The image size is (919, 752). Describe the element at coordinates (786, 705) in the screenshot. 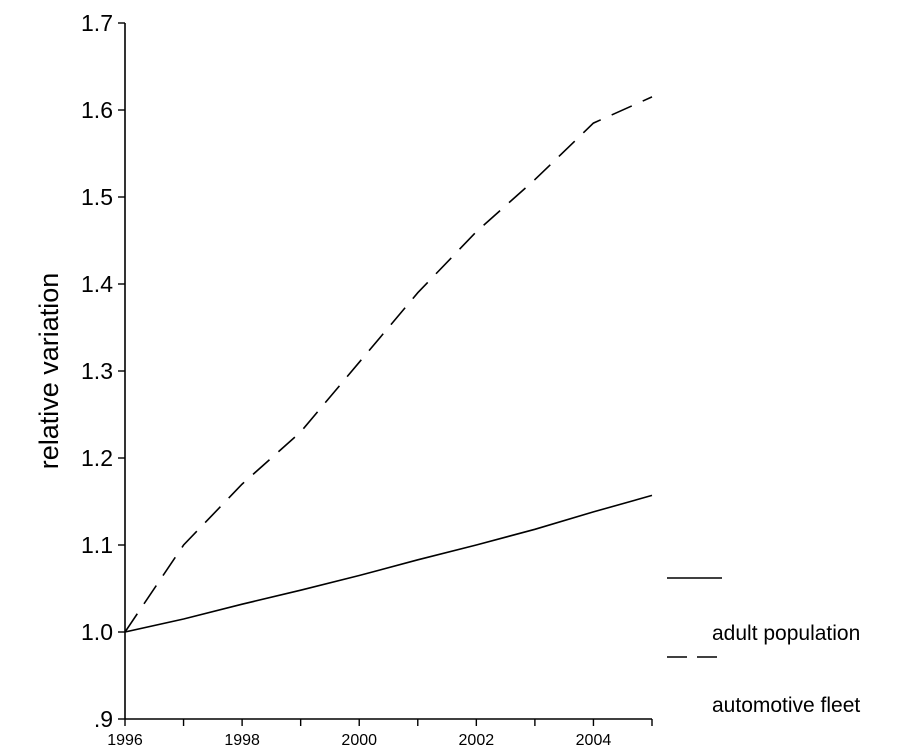

I see `legend-label: automotive fleet` at that location.